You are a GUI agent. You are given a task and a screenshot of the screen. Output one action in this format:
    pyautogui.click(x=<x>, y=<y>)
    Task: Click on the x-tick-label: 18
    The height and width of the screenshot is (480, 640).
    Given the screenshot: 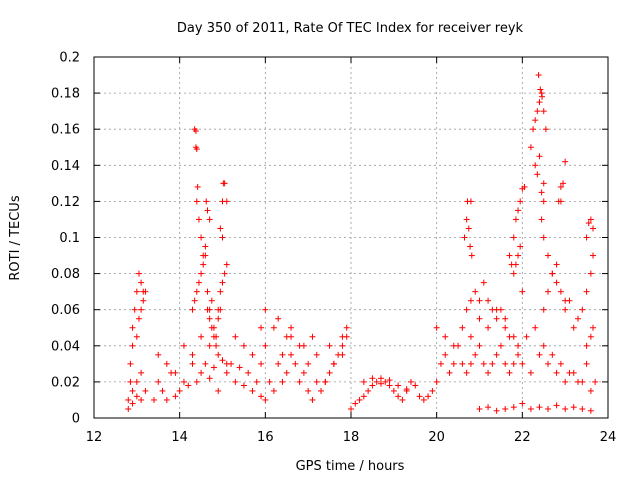 What is the action you would take?
    pyautogui.click(x=351, y=437)
    